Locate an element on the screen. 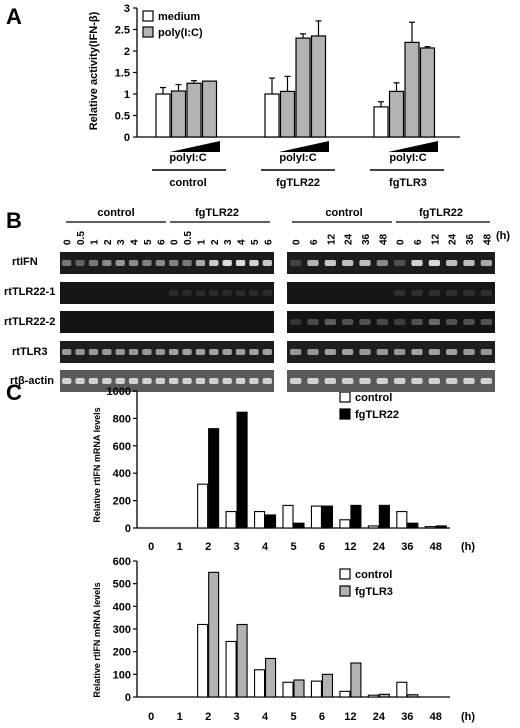  panel-a-ytick-label: 2 is located at coordinates (127, 52).